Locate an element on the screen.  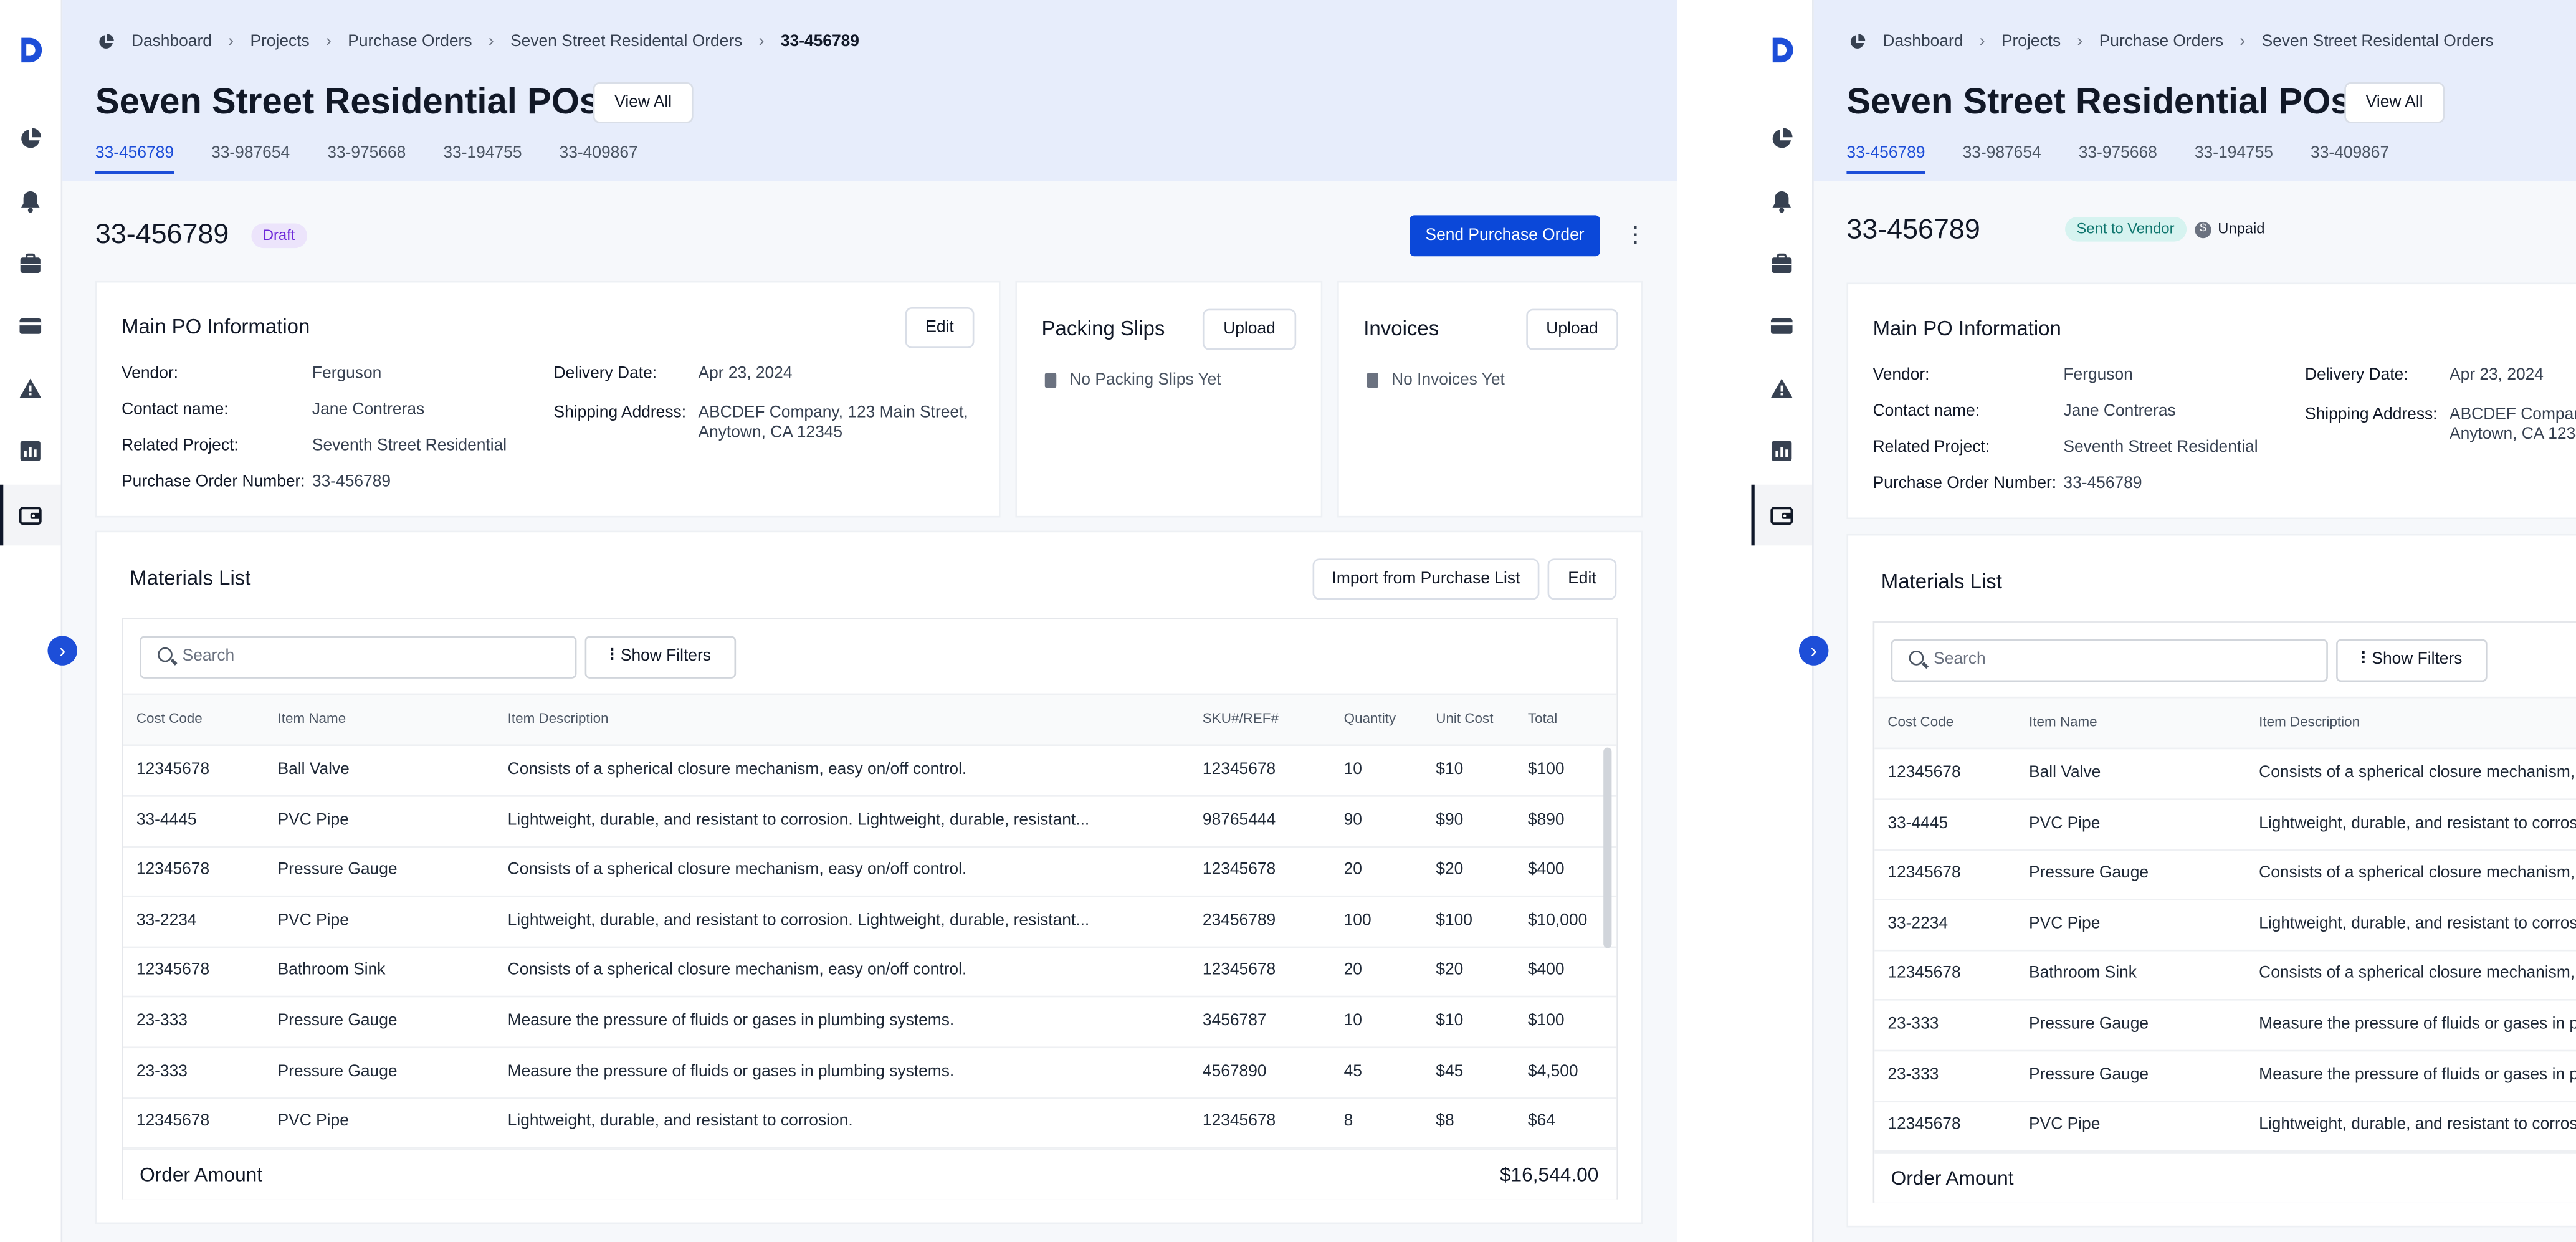
po-number-label: Purchase Order Number: is located at coordinates (1964, 483).